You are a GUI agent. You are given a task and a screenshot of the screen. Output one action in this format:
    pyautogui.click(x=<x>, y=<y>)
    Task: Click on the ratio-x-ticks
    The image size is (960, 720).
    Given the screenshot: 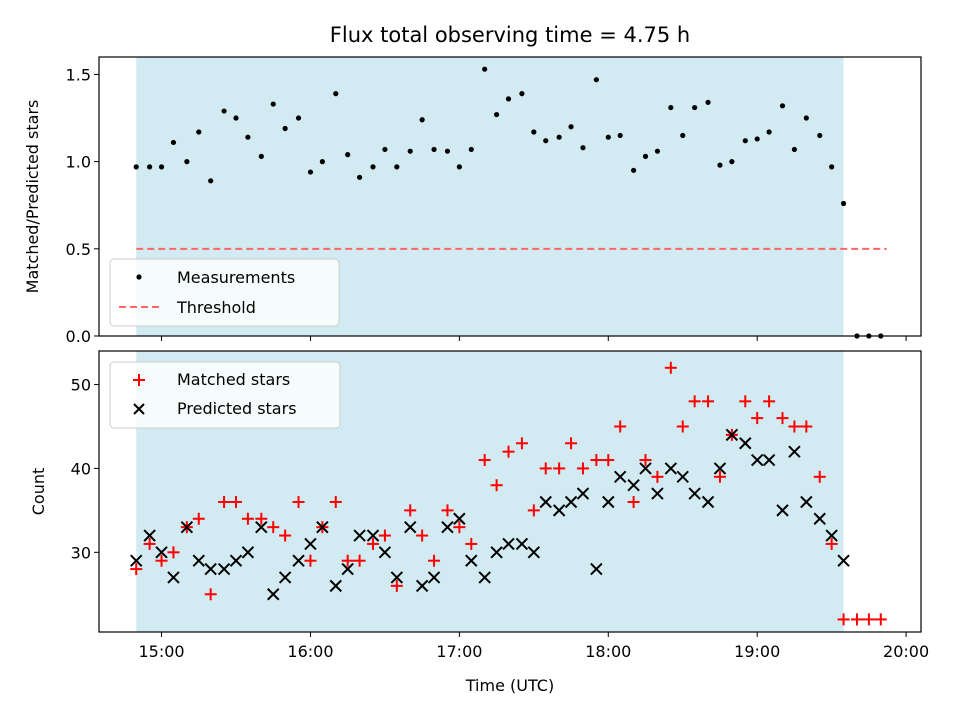 What is the action you would take?
    pyautogui.click(x=534, y=338)
    